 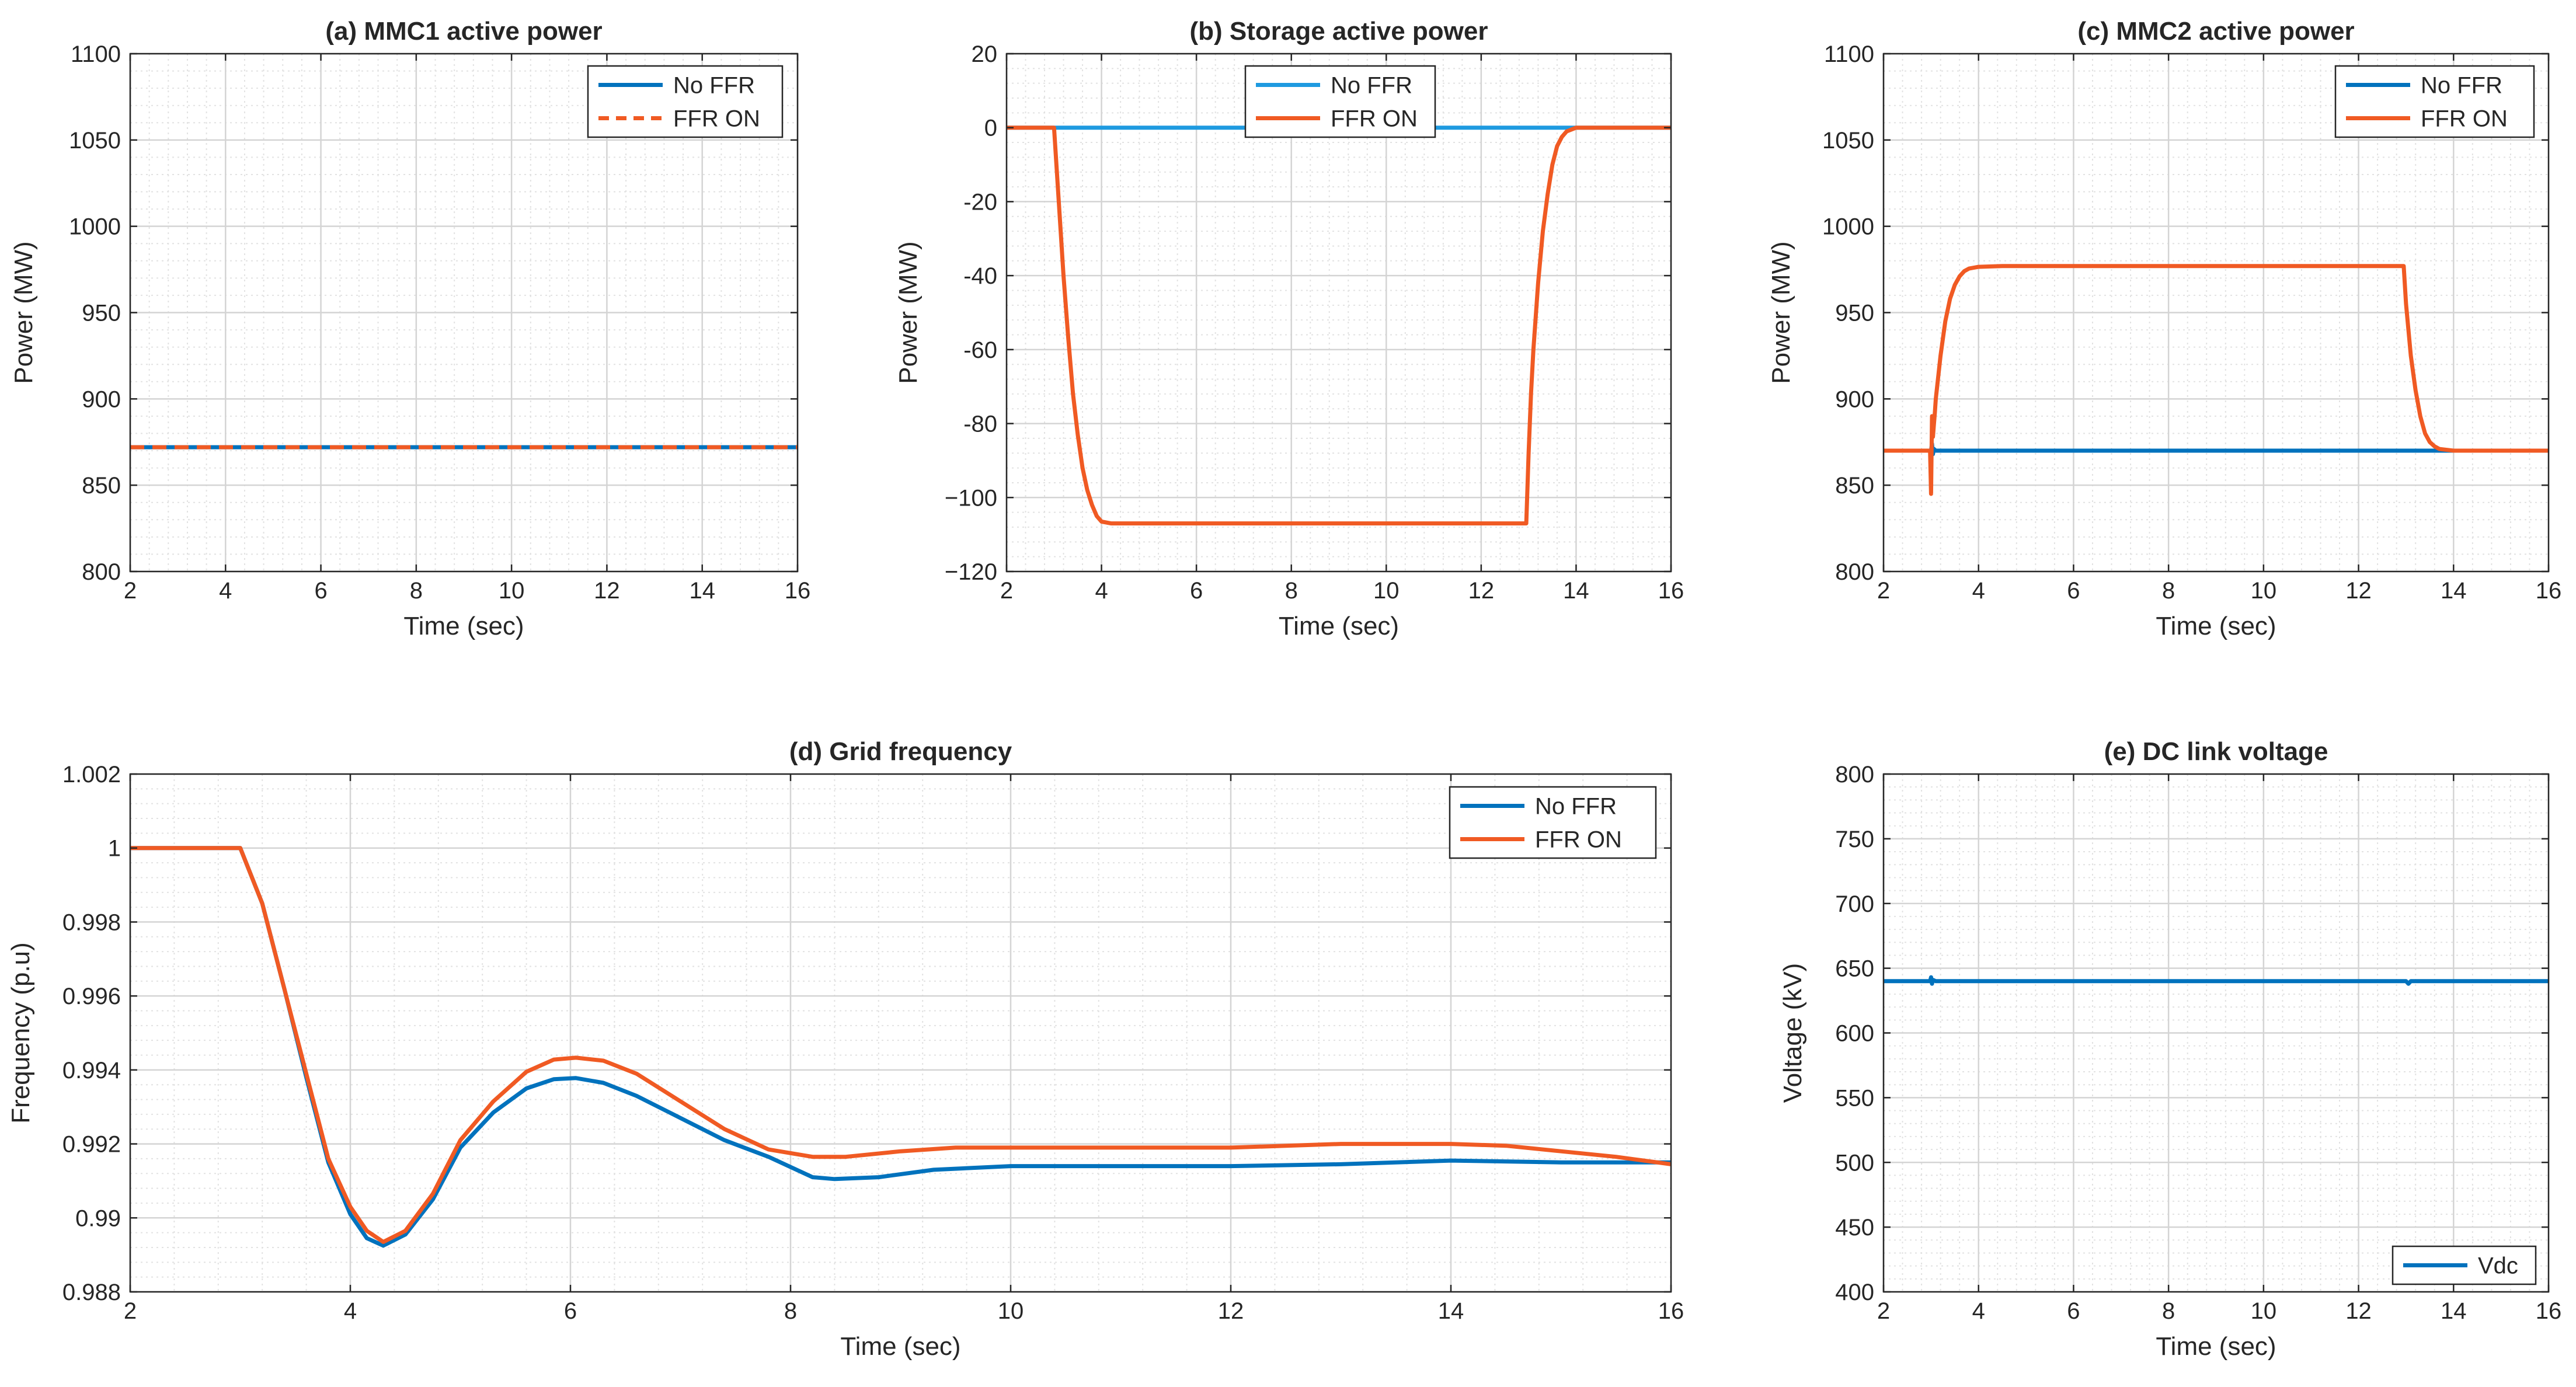 What do you see at coordinates (1854, 1227) in the screenshot?
I see `y-tick-label: 450` at bounding box center [1854, 1227].